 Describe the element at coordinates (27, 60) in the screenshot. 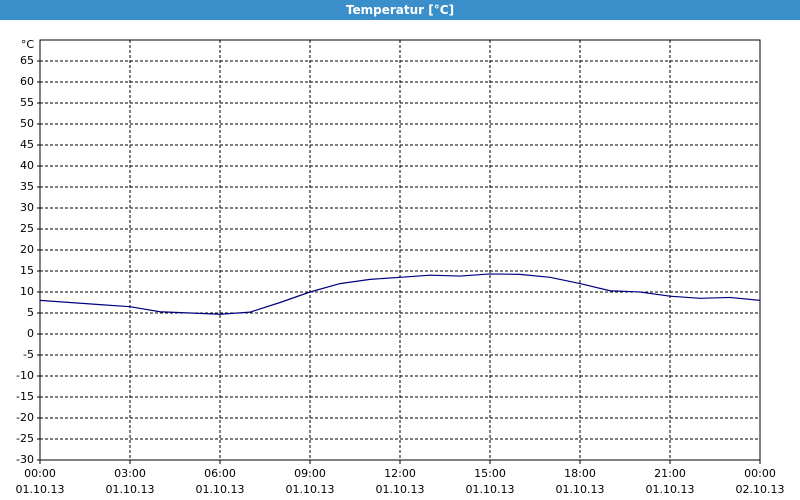

I see `y-tick-label: 65` at that location.